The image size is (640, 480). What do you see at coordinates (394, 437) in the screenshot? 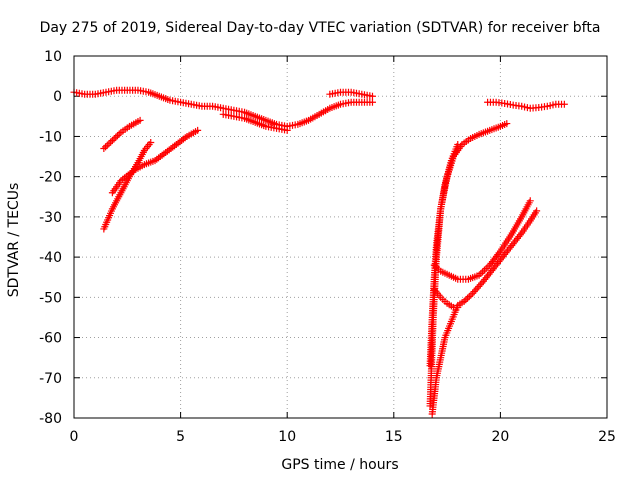
I see `x-tick-label: 15` at bounding box center [394, 437].